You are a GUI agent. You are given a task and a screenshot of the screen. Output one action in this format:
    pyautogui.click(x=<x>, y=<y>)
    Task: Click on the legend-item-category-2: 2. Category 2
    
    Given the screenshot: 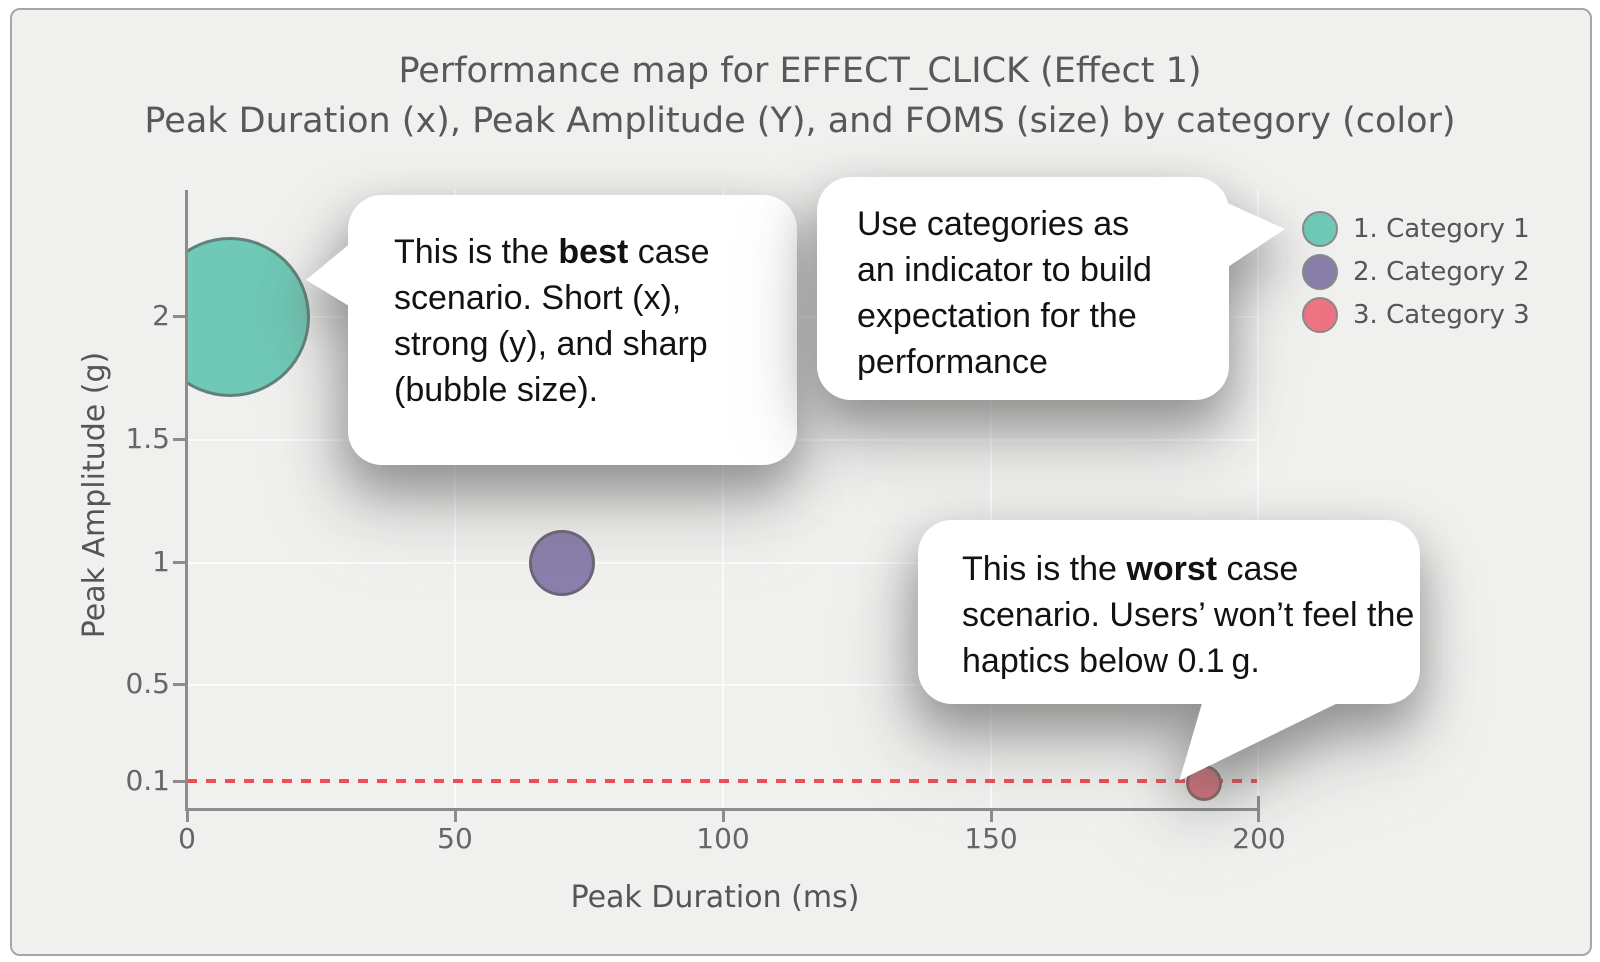 What is the action you would take?
    pyautogui.click(x=1416, y=271)
    